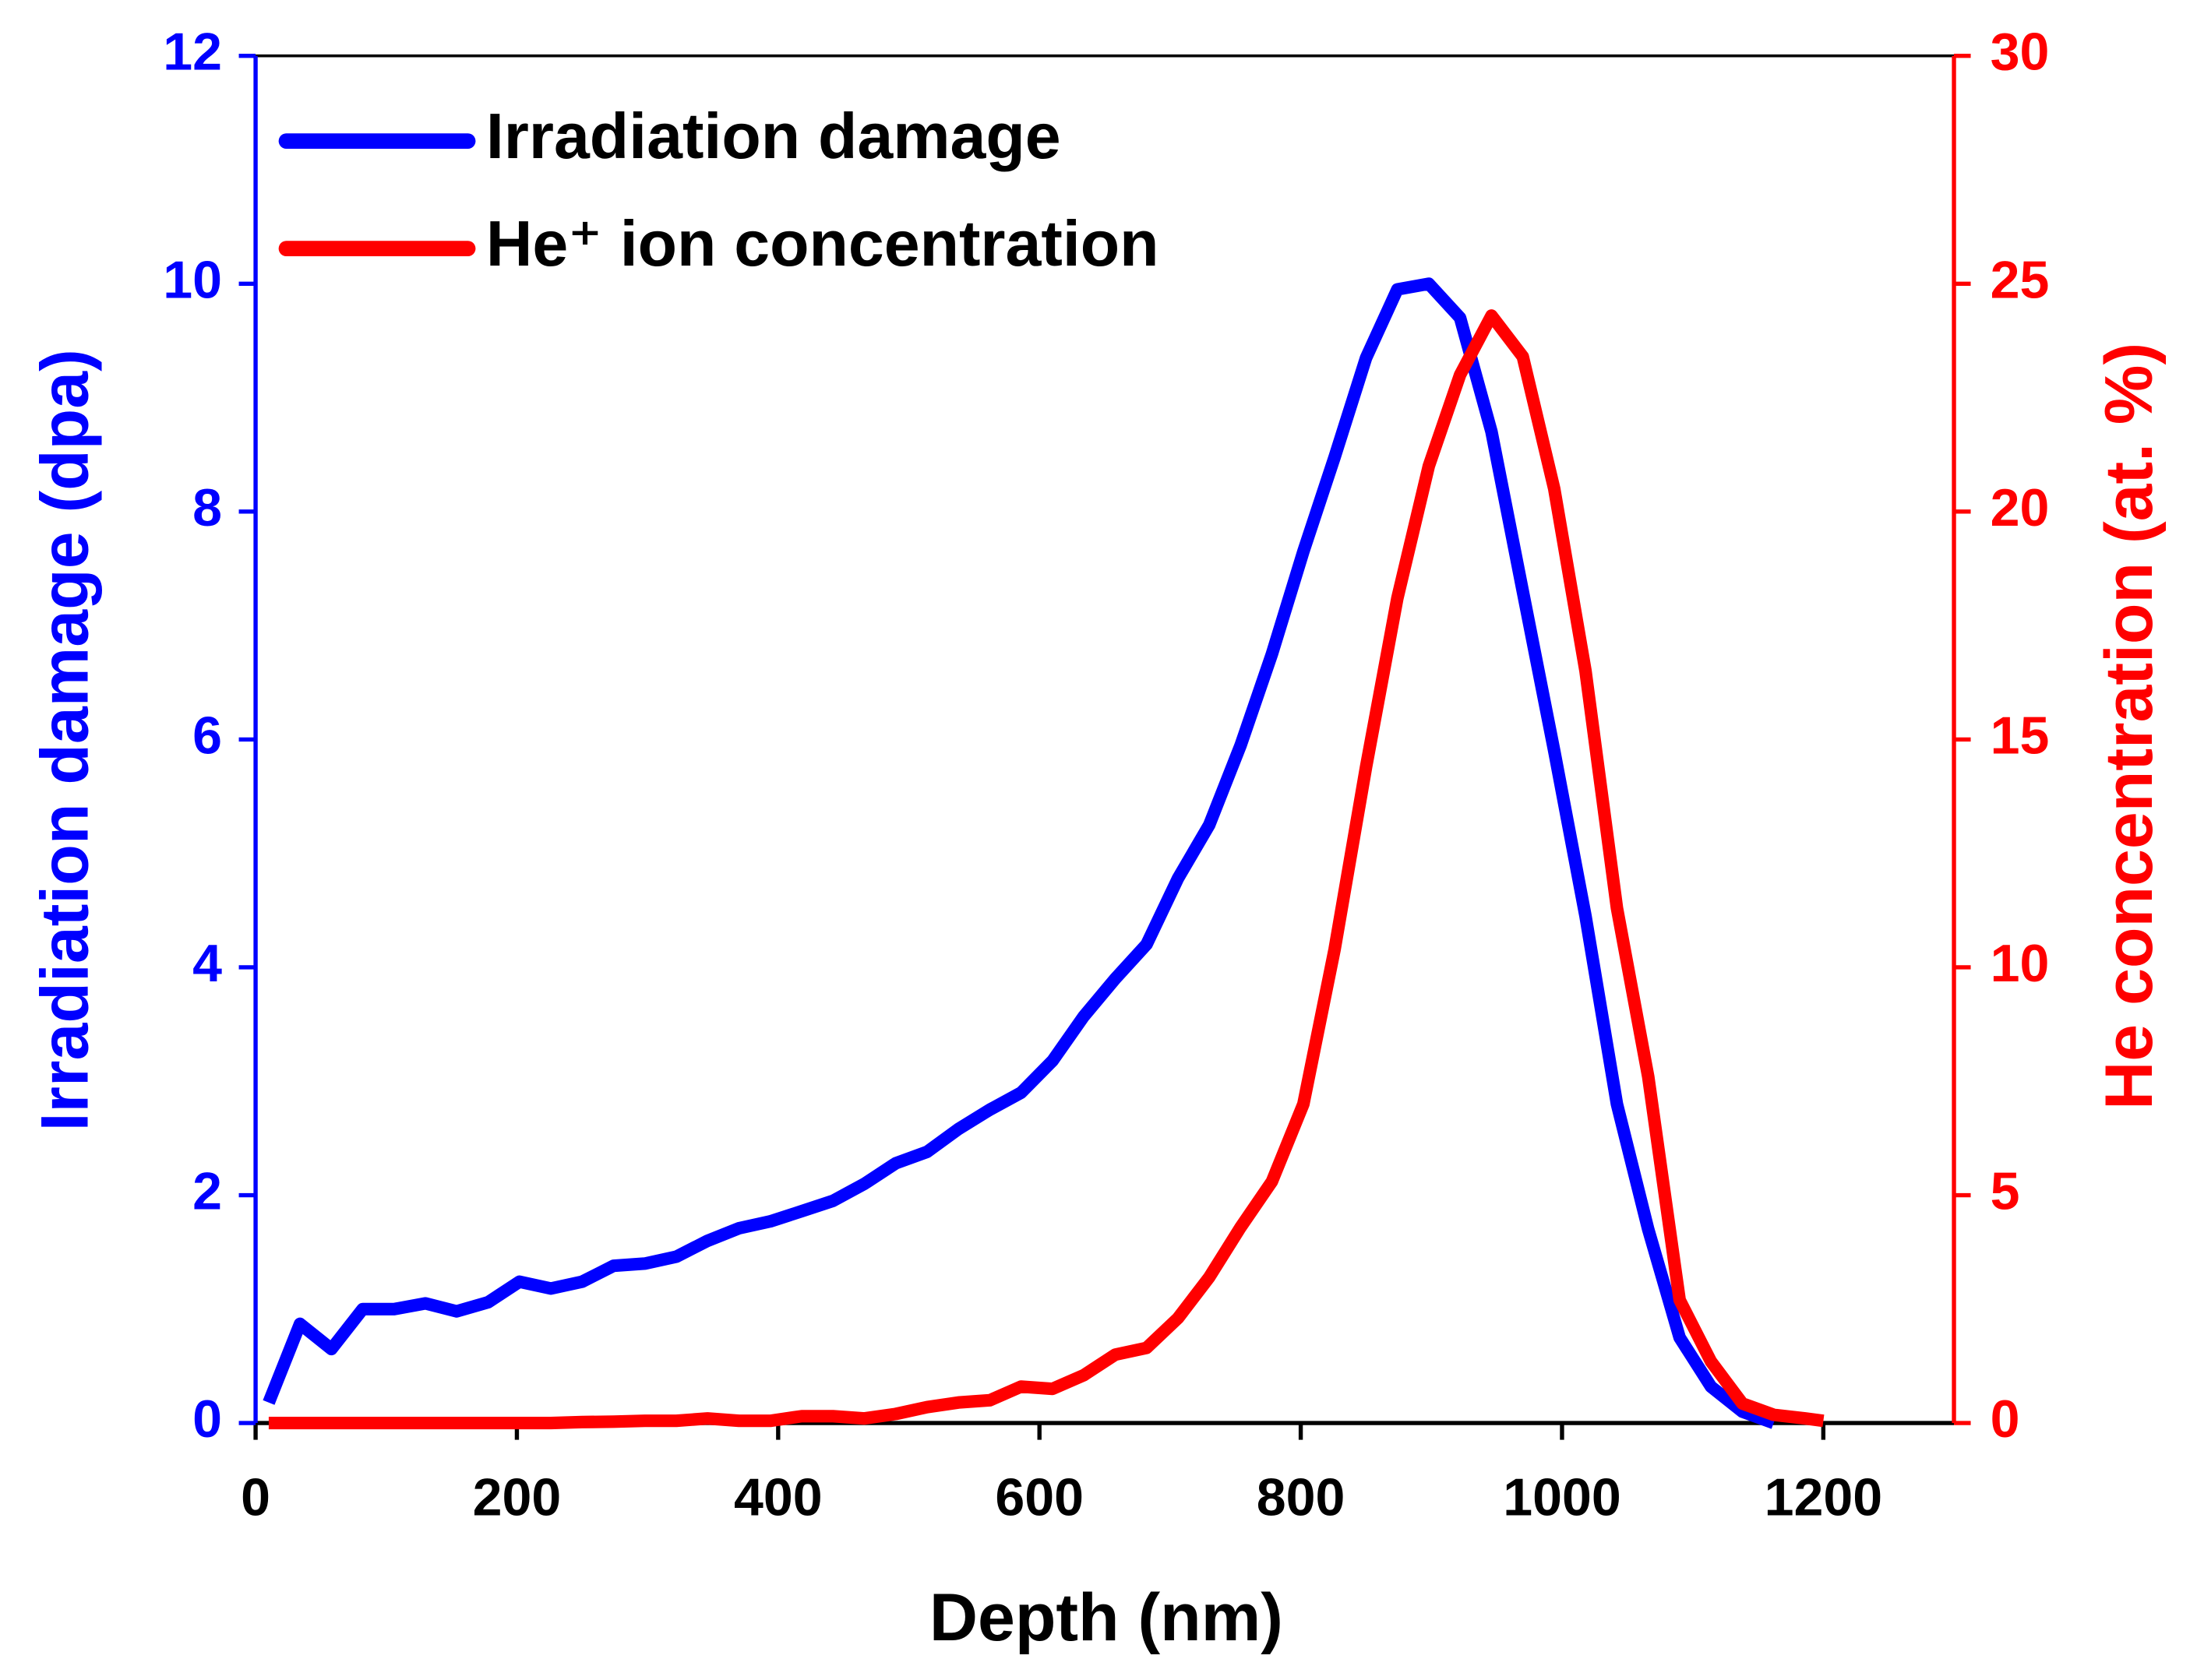  I want to click on x-axis-label: Depth (nm), so click(1106, 1618).